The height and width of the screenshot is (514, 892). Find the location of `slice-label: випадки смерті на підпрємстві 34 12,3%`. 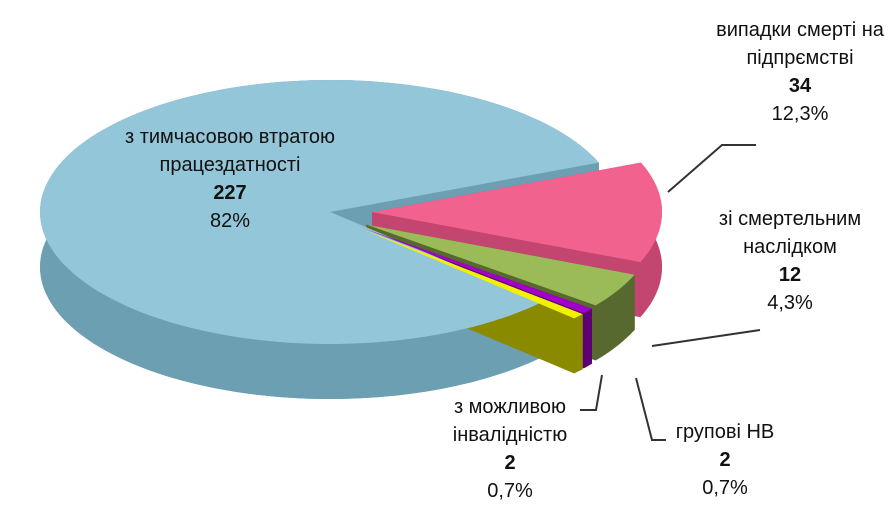

slice-label: випадки смерті на підпрємстві 34 12,3% is located at coordinates (798, 72).